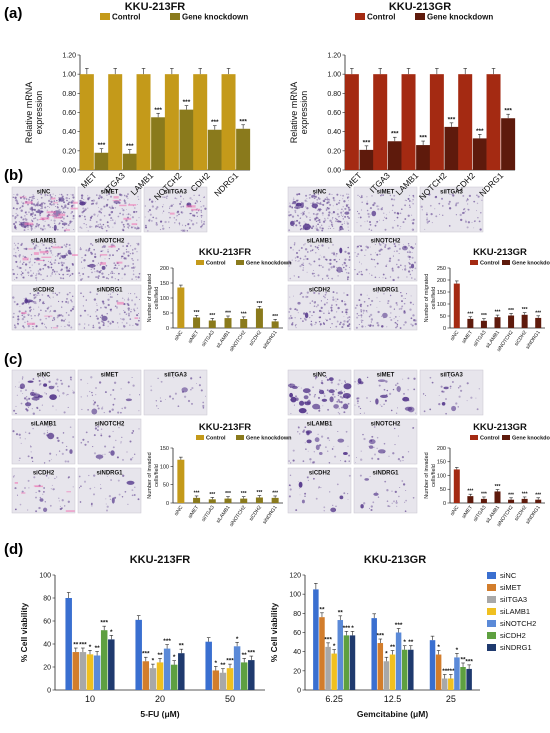 This screenshot has width=550, height=733. I want to click on significance-mark: **, so click(223, 665).